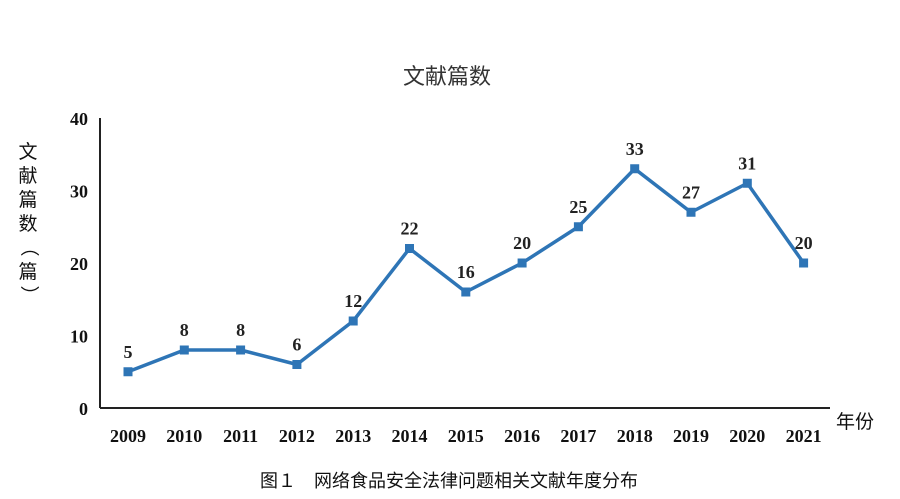  I want to click on y-ticks: 0 10 20 30 40, so click(79, 264).